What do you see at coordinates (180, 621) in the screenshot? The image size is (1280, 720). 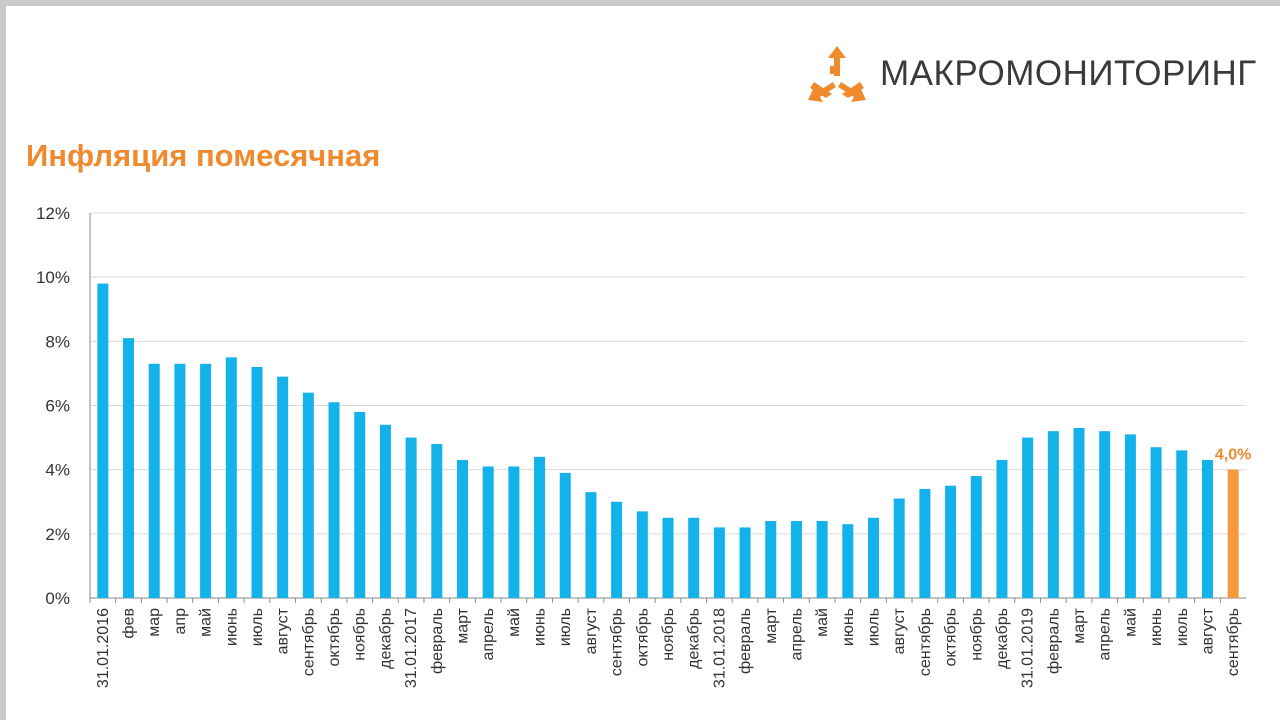 I see `x-tick-label: апр` at bounding box center [180, 621].